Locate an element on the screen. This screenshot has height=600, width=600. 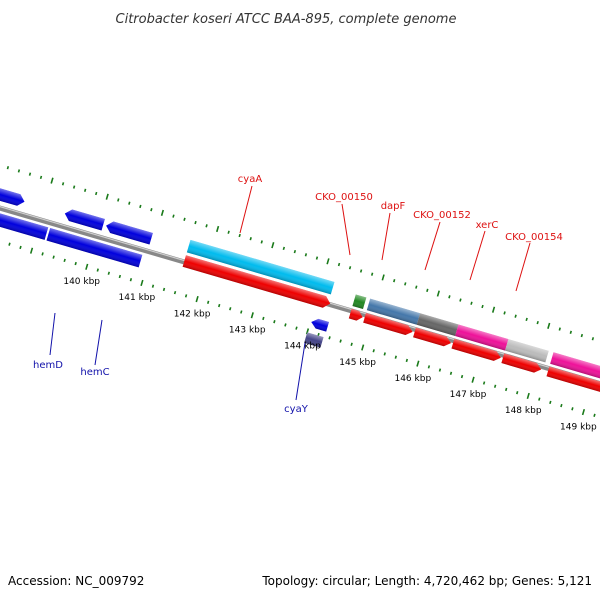
leader-xerC is located at coordinates (477, 255).